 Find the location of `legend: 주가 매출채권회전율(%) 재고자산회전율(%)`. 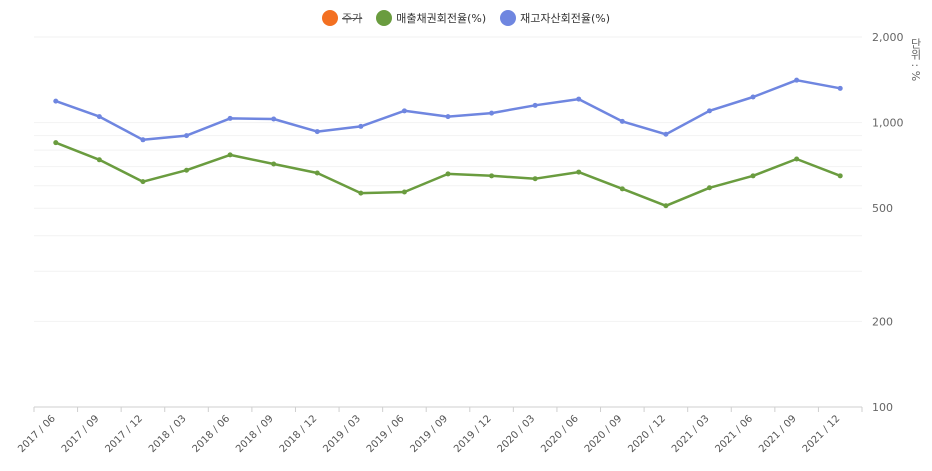

legend: 주가 매출채권회전율(%) 재고자산회전율(%) is located at coordinates (466, 18).